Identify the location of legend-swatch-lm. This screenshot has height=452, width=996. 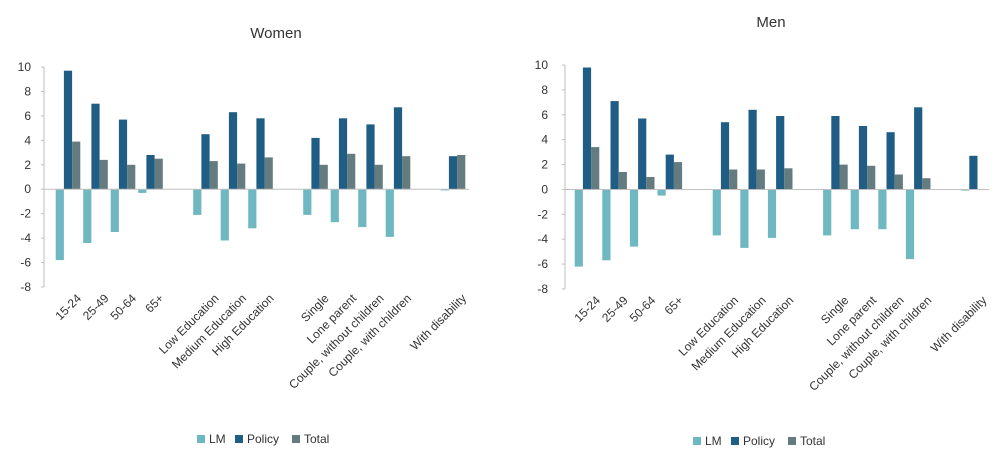
(697, 441).